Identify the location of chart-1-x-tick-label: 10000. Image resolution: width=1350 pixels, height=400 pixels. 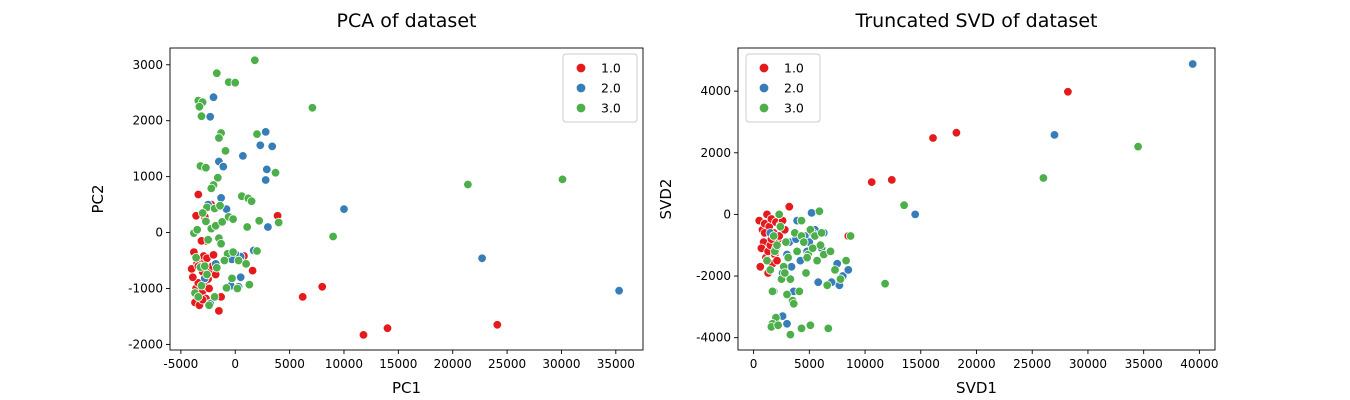
(344, 364).